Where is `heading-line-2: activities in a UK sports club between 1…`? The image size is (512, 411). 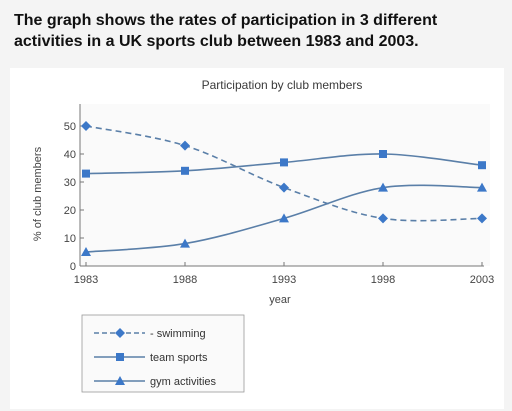
heading-line-2: activities in a UK sports club between 1… is located at coordinates (216, 41).